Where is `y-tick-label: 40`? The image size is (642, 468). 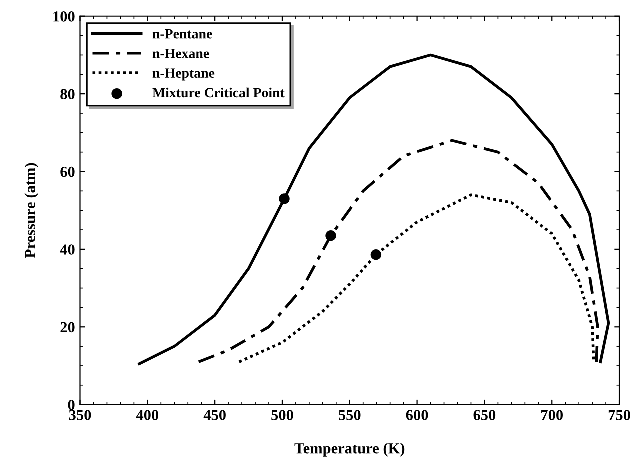 y-tick-label: 40 is located at coordinates (67, 249).